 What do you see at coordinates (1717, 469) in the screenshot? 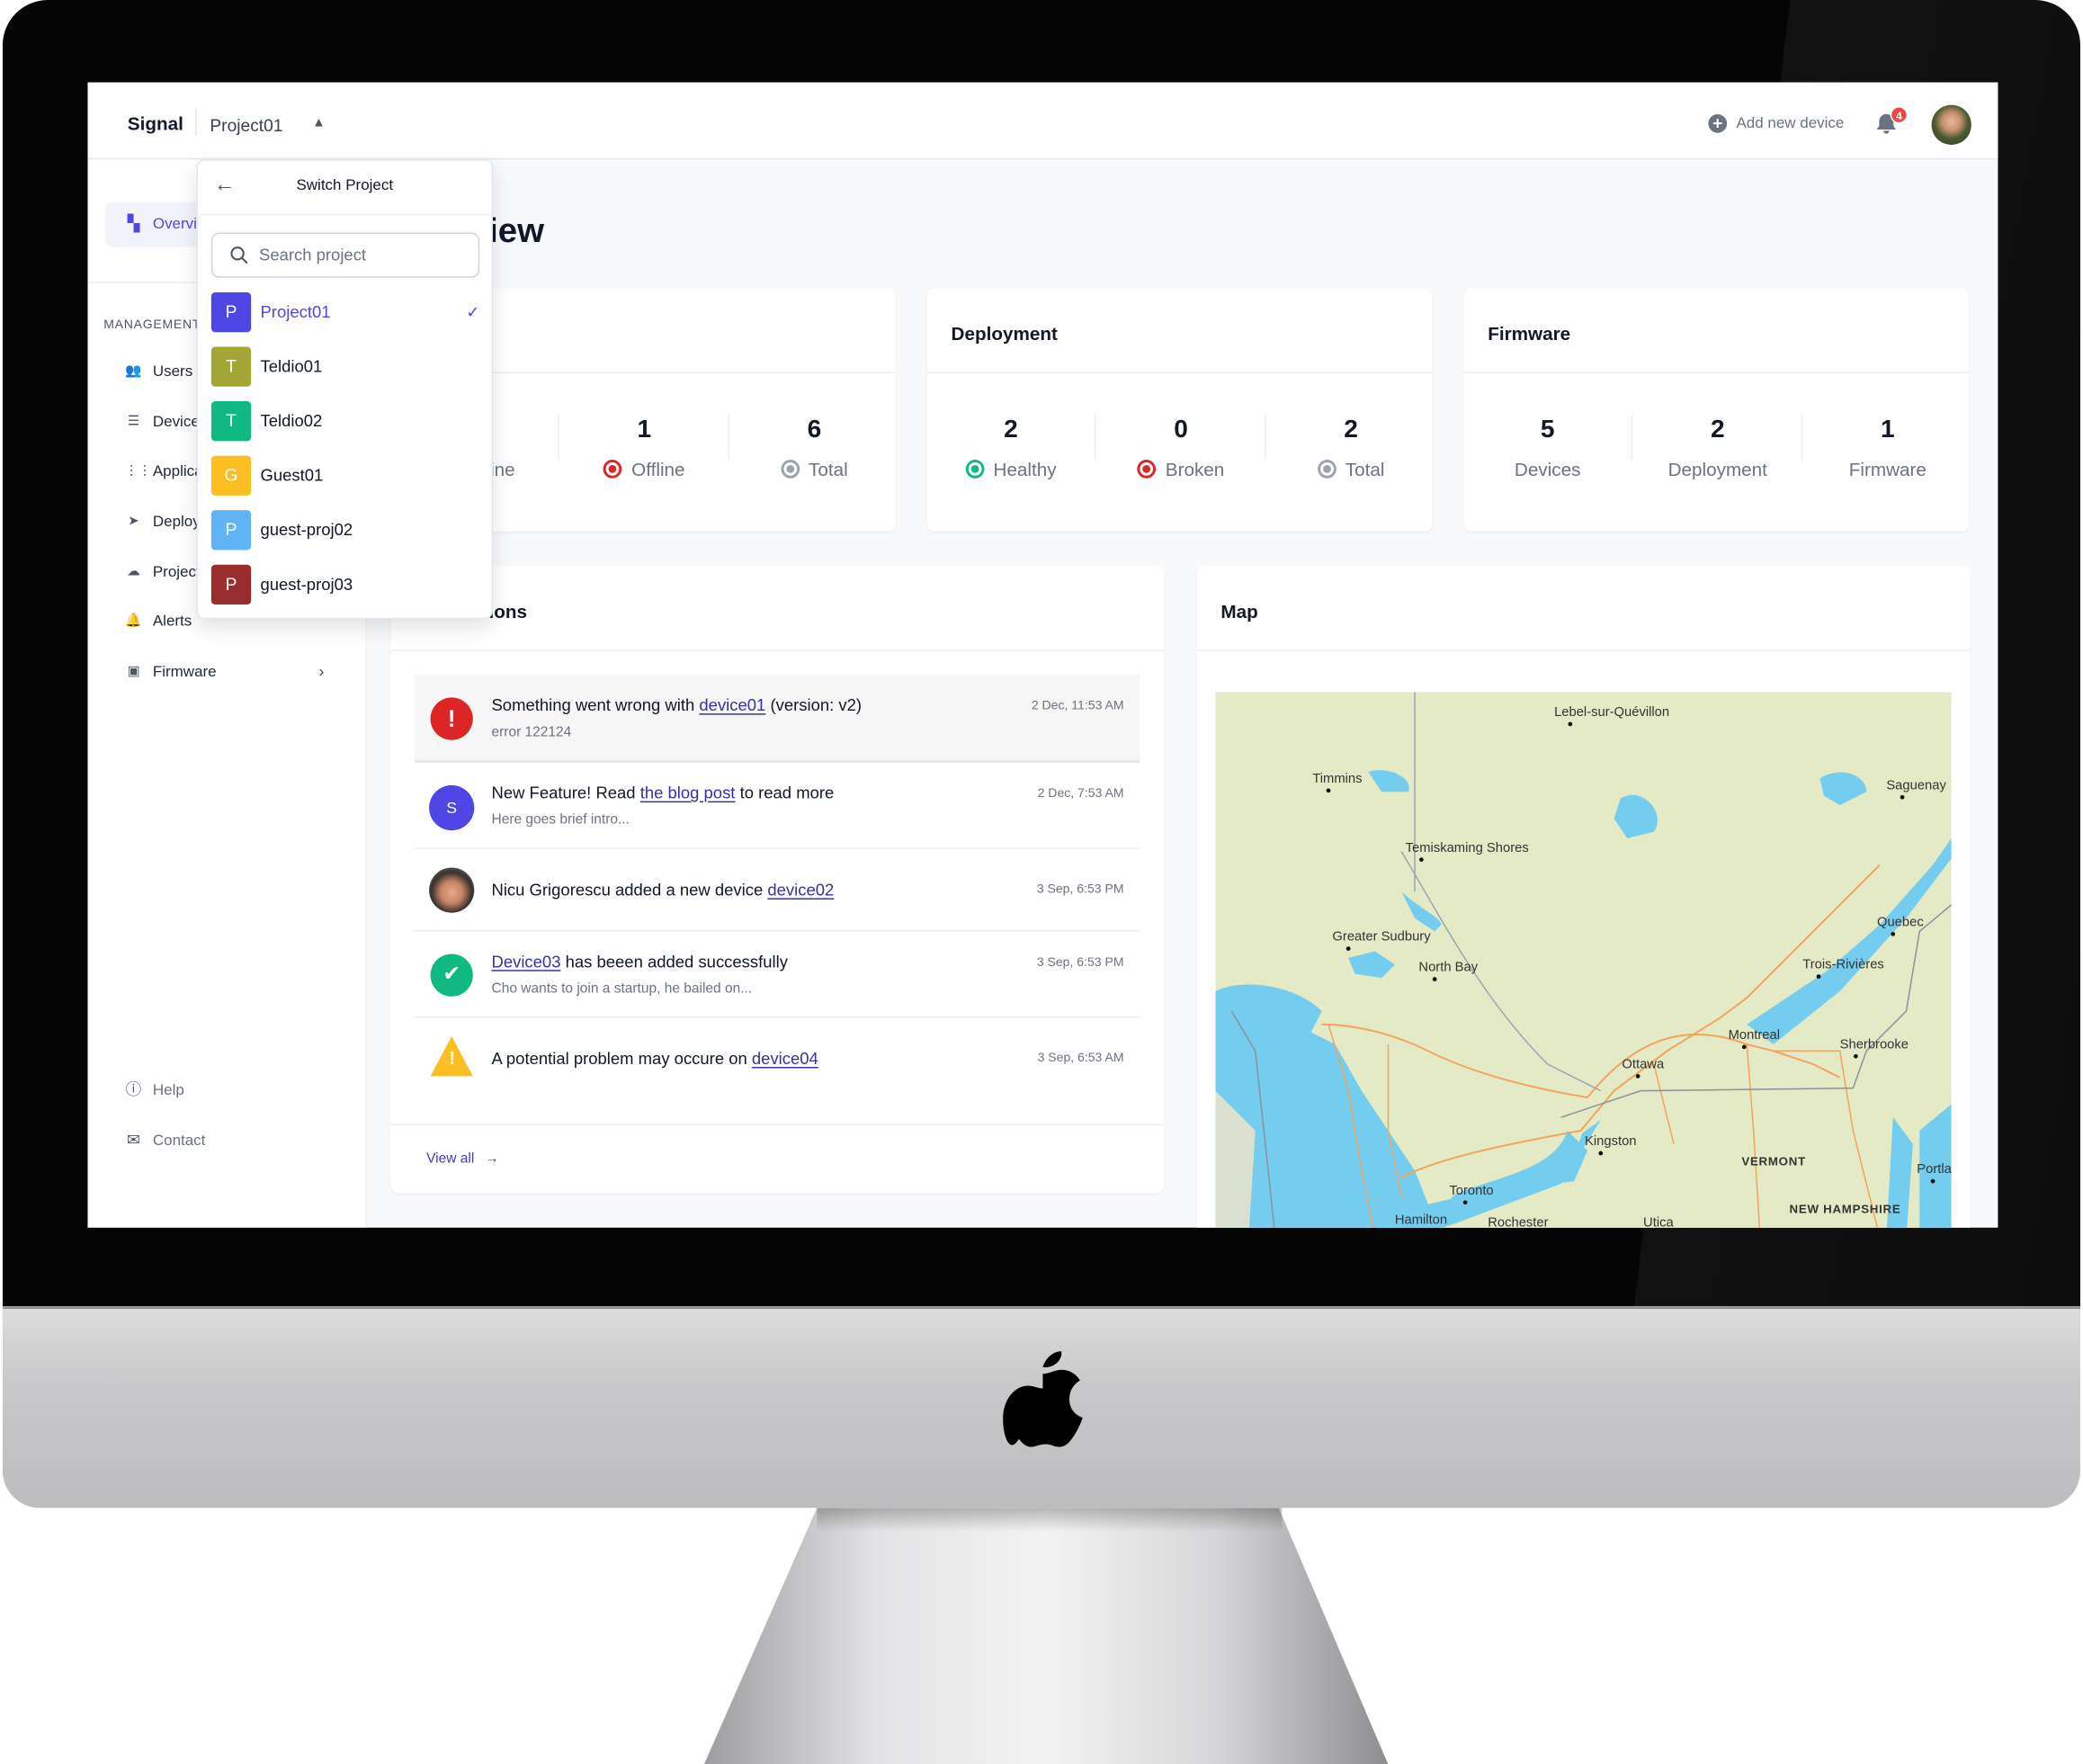
I see `stat-label-row: Deployment` at bounding box center [1717, 469].